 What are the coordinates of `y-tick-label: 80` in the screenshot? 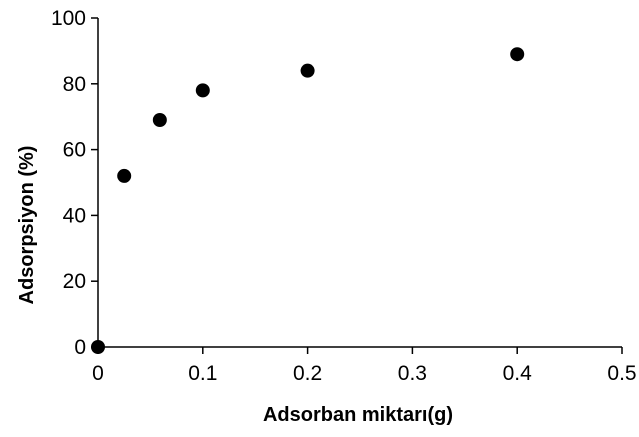 It's located at (74, 84).